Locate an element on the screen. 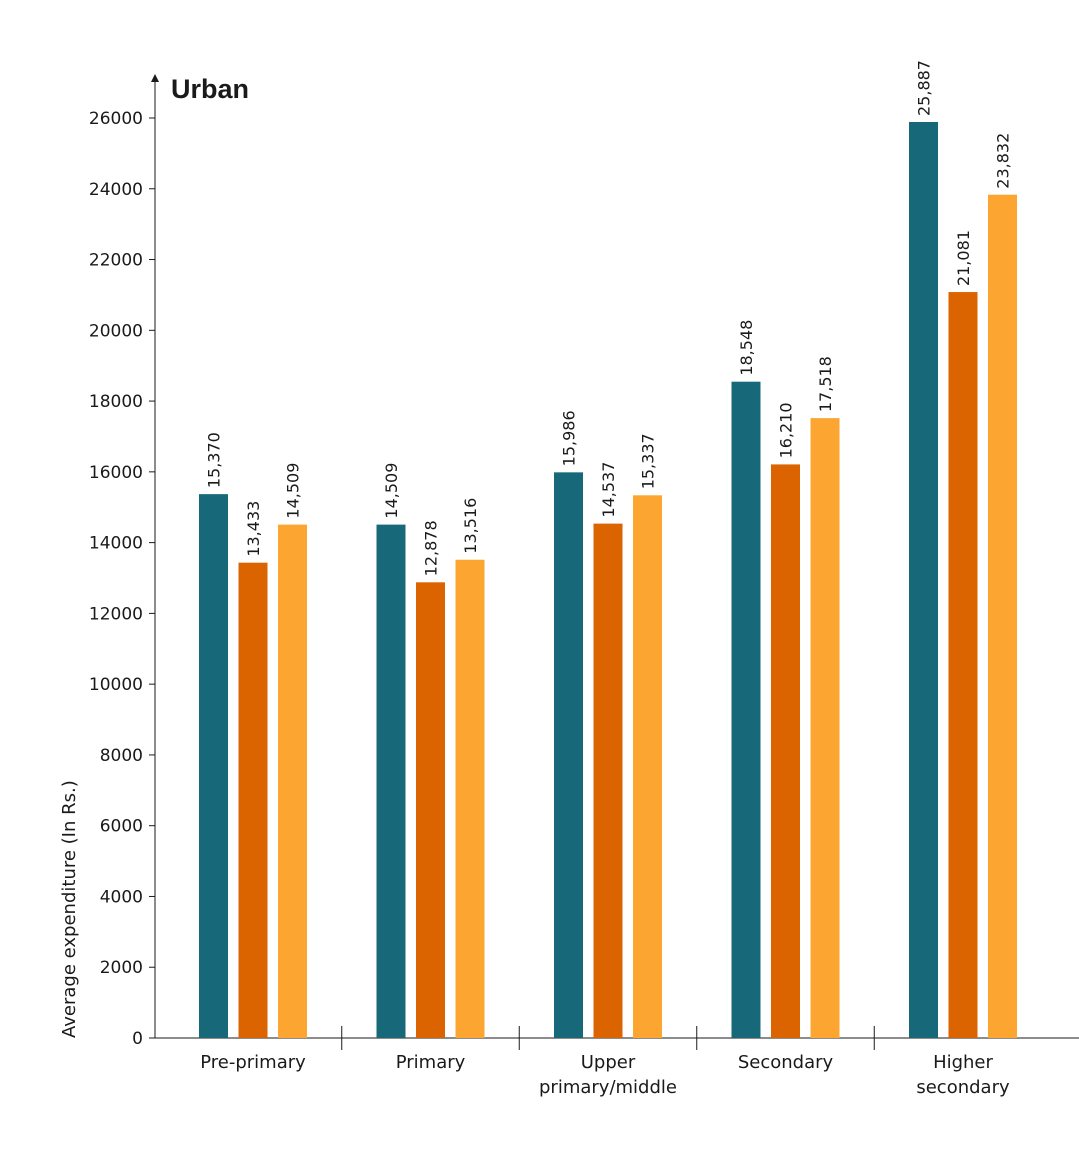 The width and height of the screenshot is (1079, 1175). category-label: Higher is located at coordinates (963, 1062).